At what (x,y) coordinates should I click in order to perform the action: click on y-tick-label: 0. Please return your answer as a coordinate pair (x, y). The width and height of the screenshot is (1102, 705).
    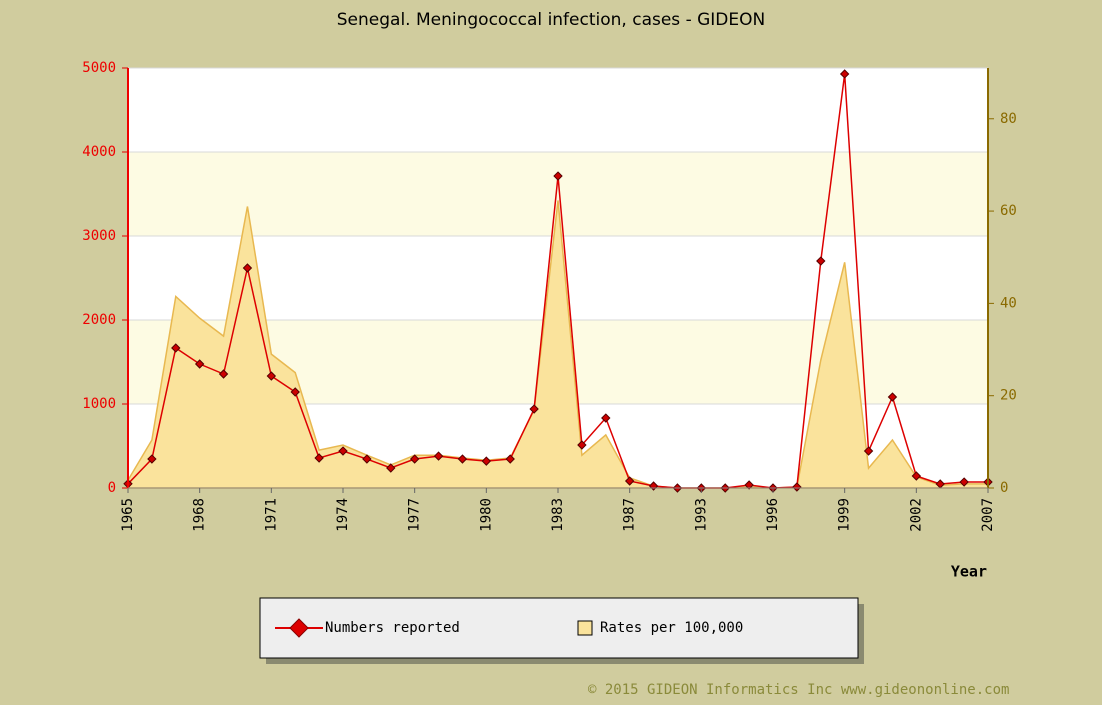
    Looking at the image, I should click on (112, 488).